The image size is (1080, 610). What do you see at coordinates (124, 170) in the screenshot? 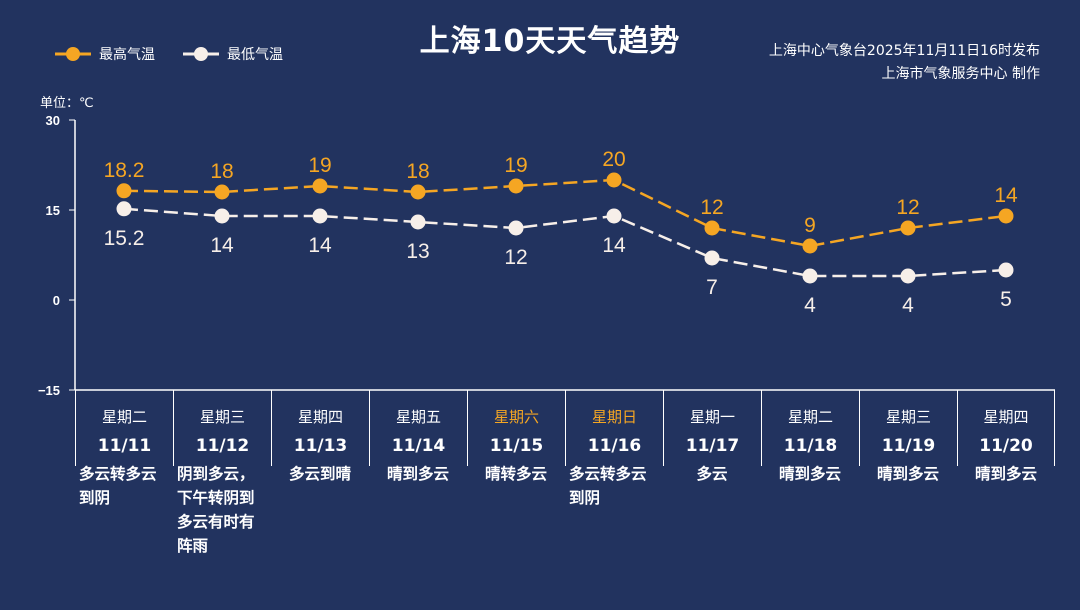
I see `high-temp-label: 18.2` at bounding box center [124, 170].